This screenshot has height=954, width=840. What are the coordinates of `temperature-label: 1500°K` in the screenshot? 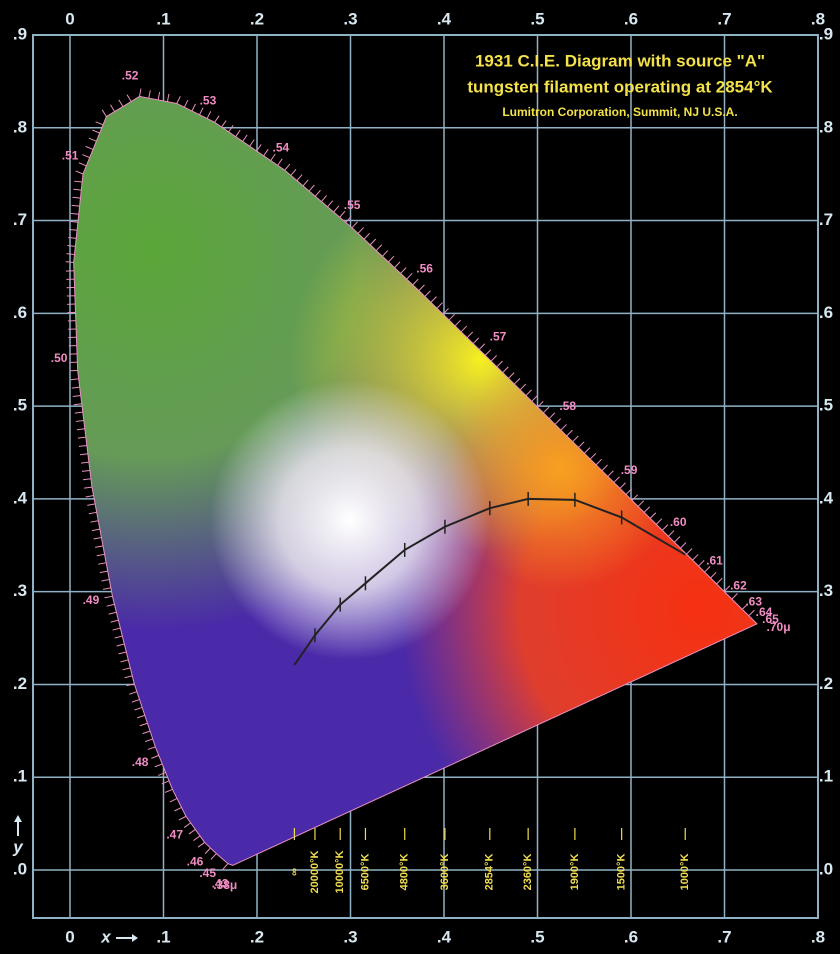 It's located at (622, 872).